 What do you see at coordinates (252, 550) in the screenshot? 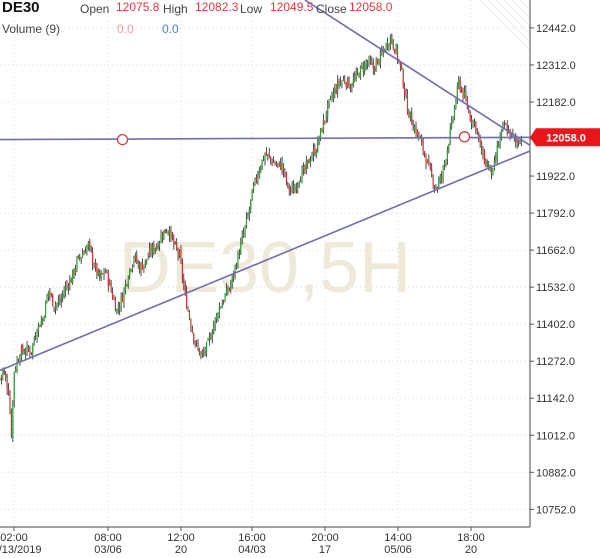
I see `x-tick-date: 04/03` at bounding box center [252, 550].